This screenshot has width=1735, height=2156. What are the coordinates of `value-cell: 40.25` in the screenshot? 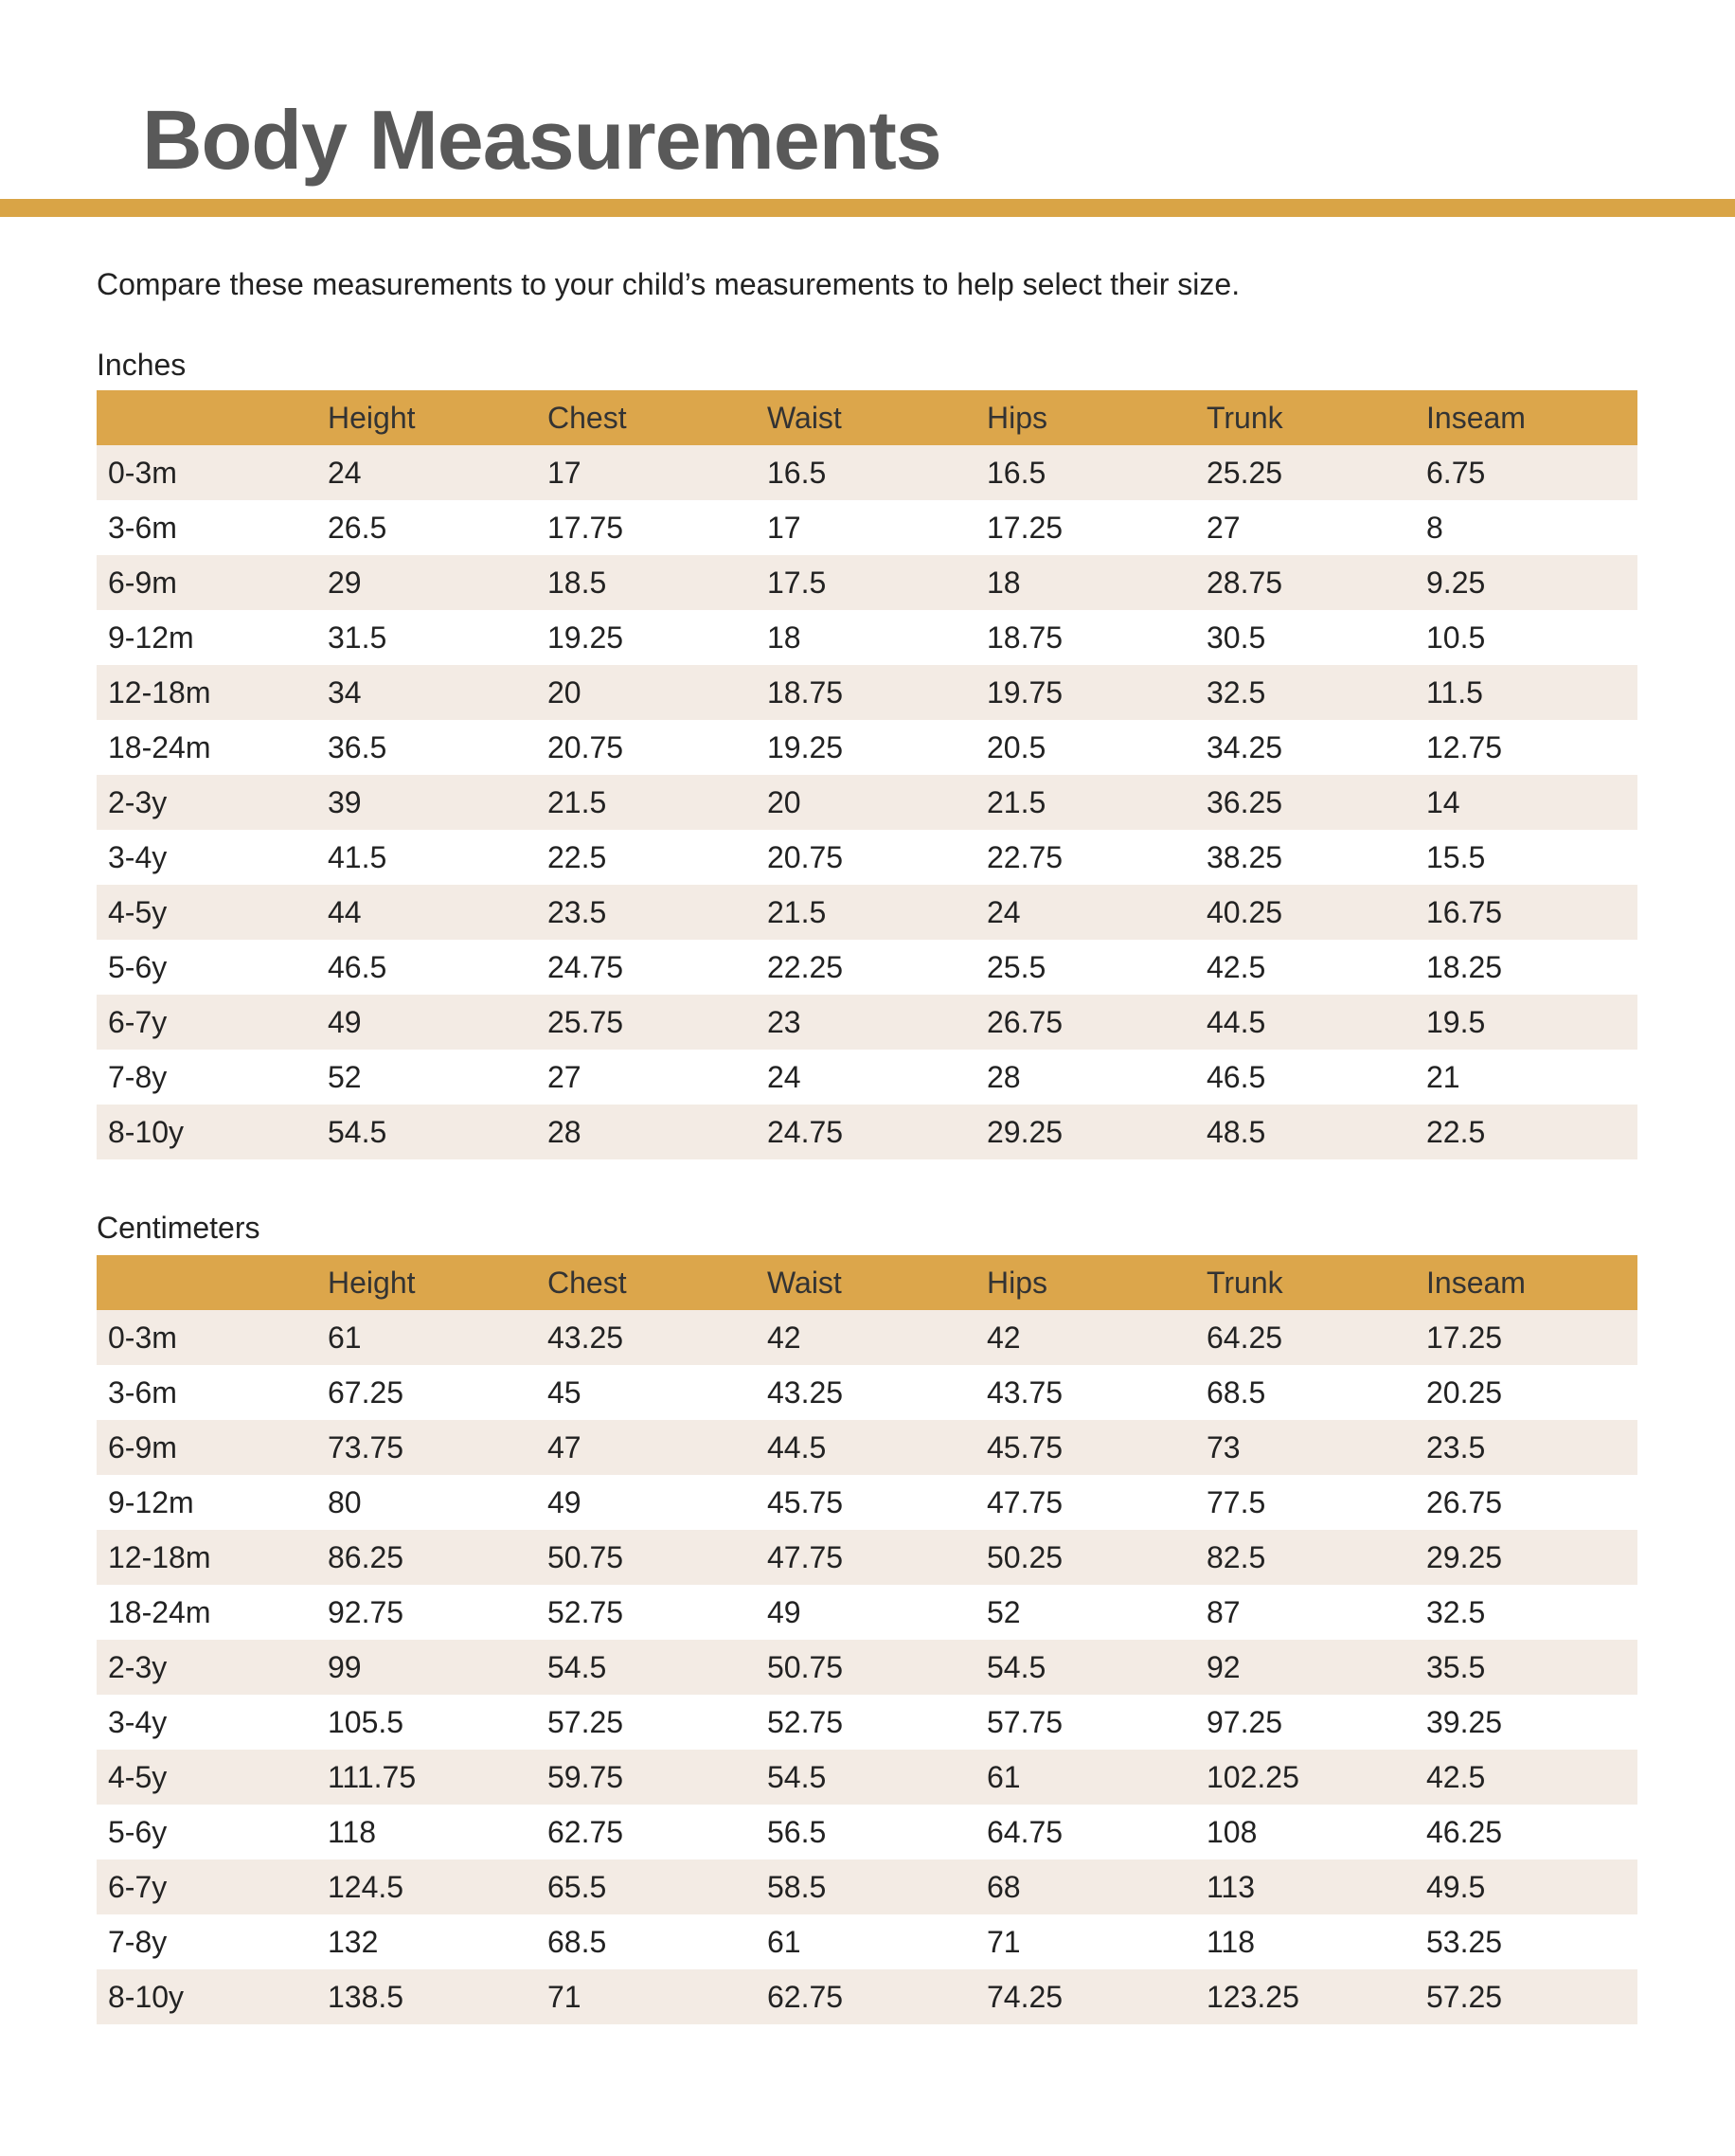 It's located at (1245, 912).